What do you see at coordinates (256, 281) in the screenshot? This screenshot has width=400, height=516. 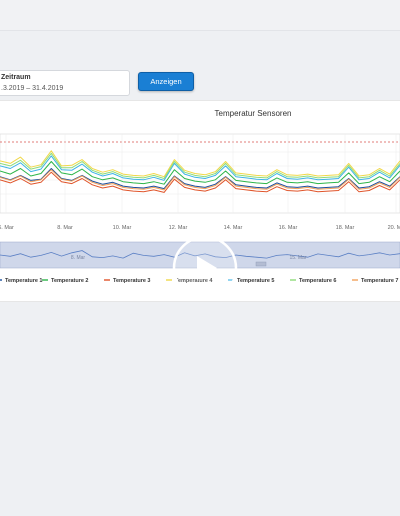 I see `legend-label-5: Temperature 5` at bounding box center [256, 281].